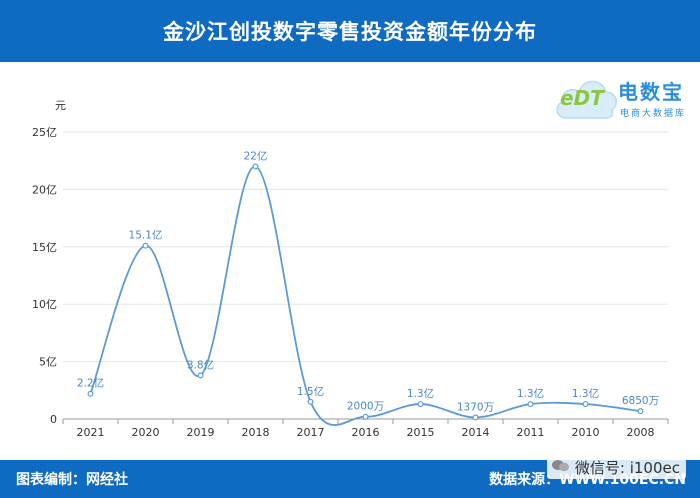 The width and height of the screenshot is (700, 498). I want to click on y-tick-label: 5亿, so click(48, 362).